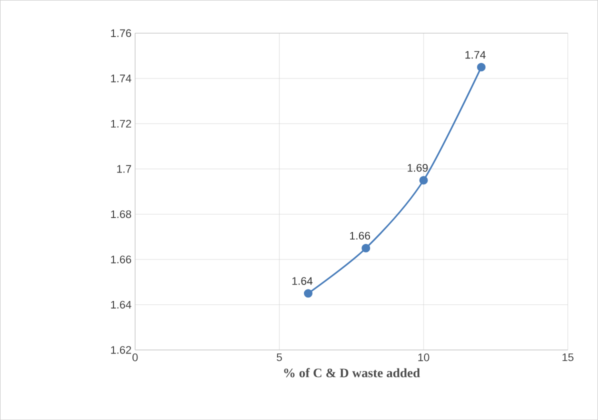 This screenshot has height=420, width=598. Describe the element at coordinates (352, 373) in the screenshot. I see `x-axis-title: % of C & D waste added` at that location.